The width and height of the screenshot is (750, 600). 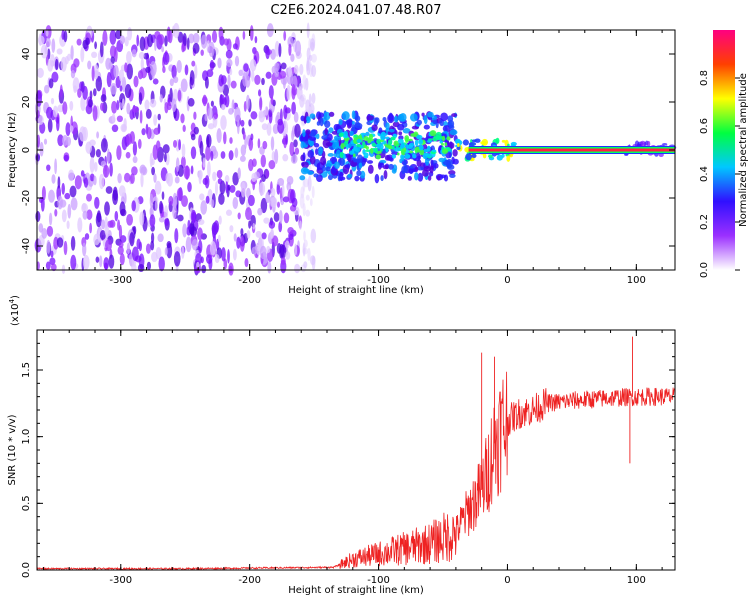 What do you see at coordinates (26, 370) in the screenshot?
I see `y-tick-label: 1.5` at bounding box center [26, 370].